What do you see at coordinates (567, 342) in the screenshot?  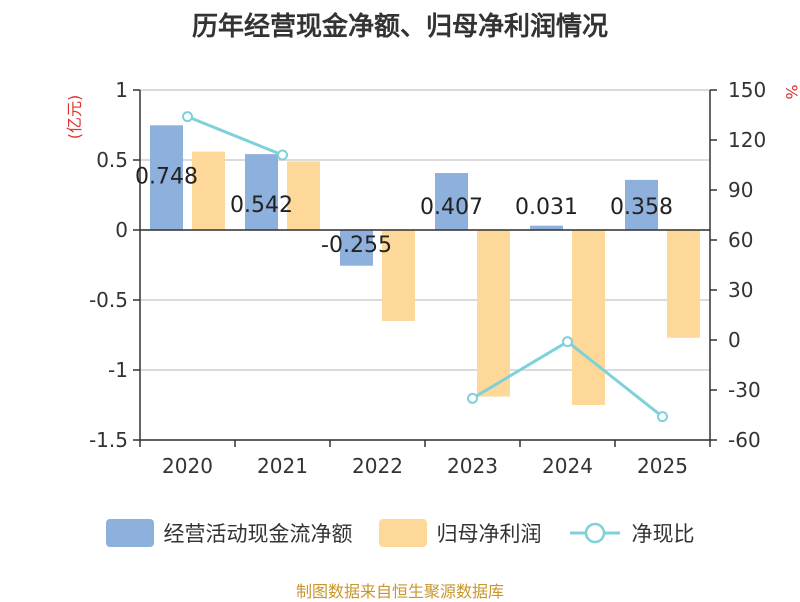 I see `ratio-point-2024` at bounding box center [567, 342].